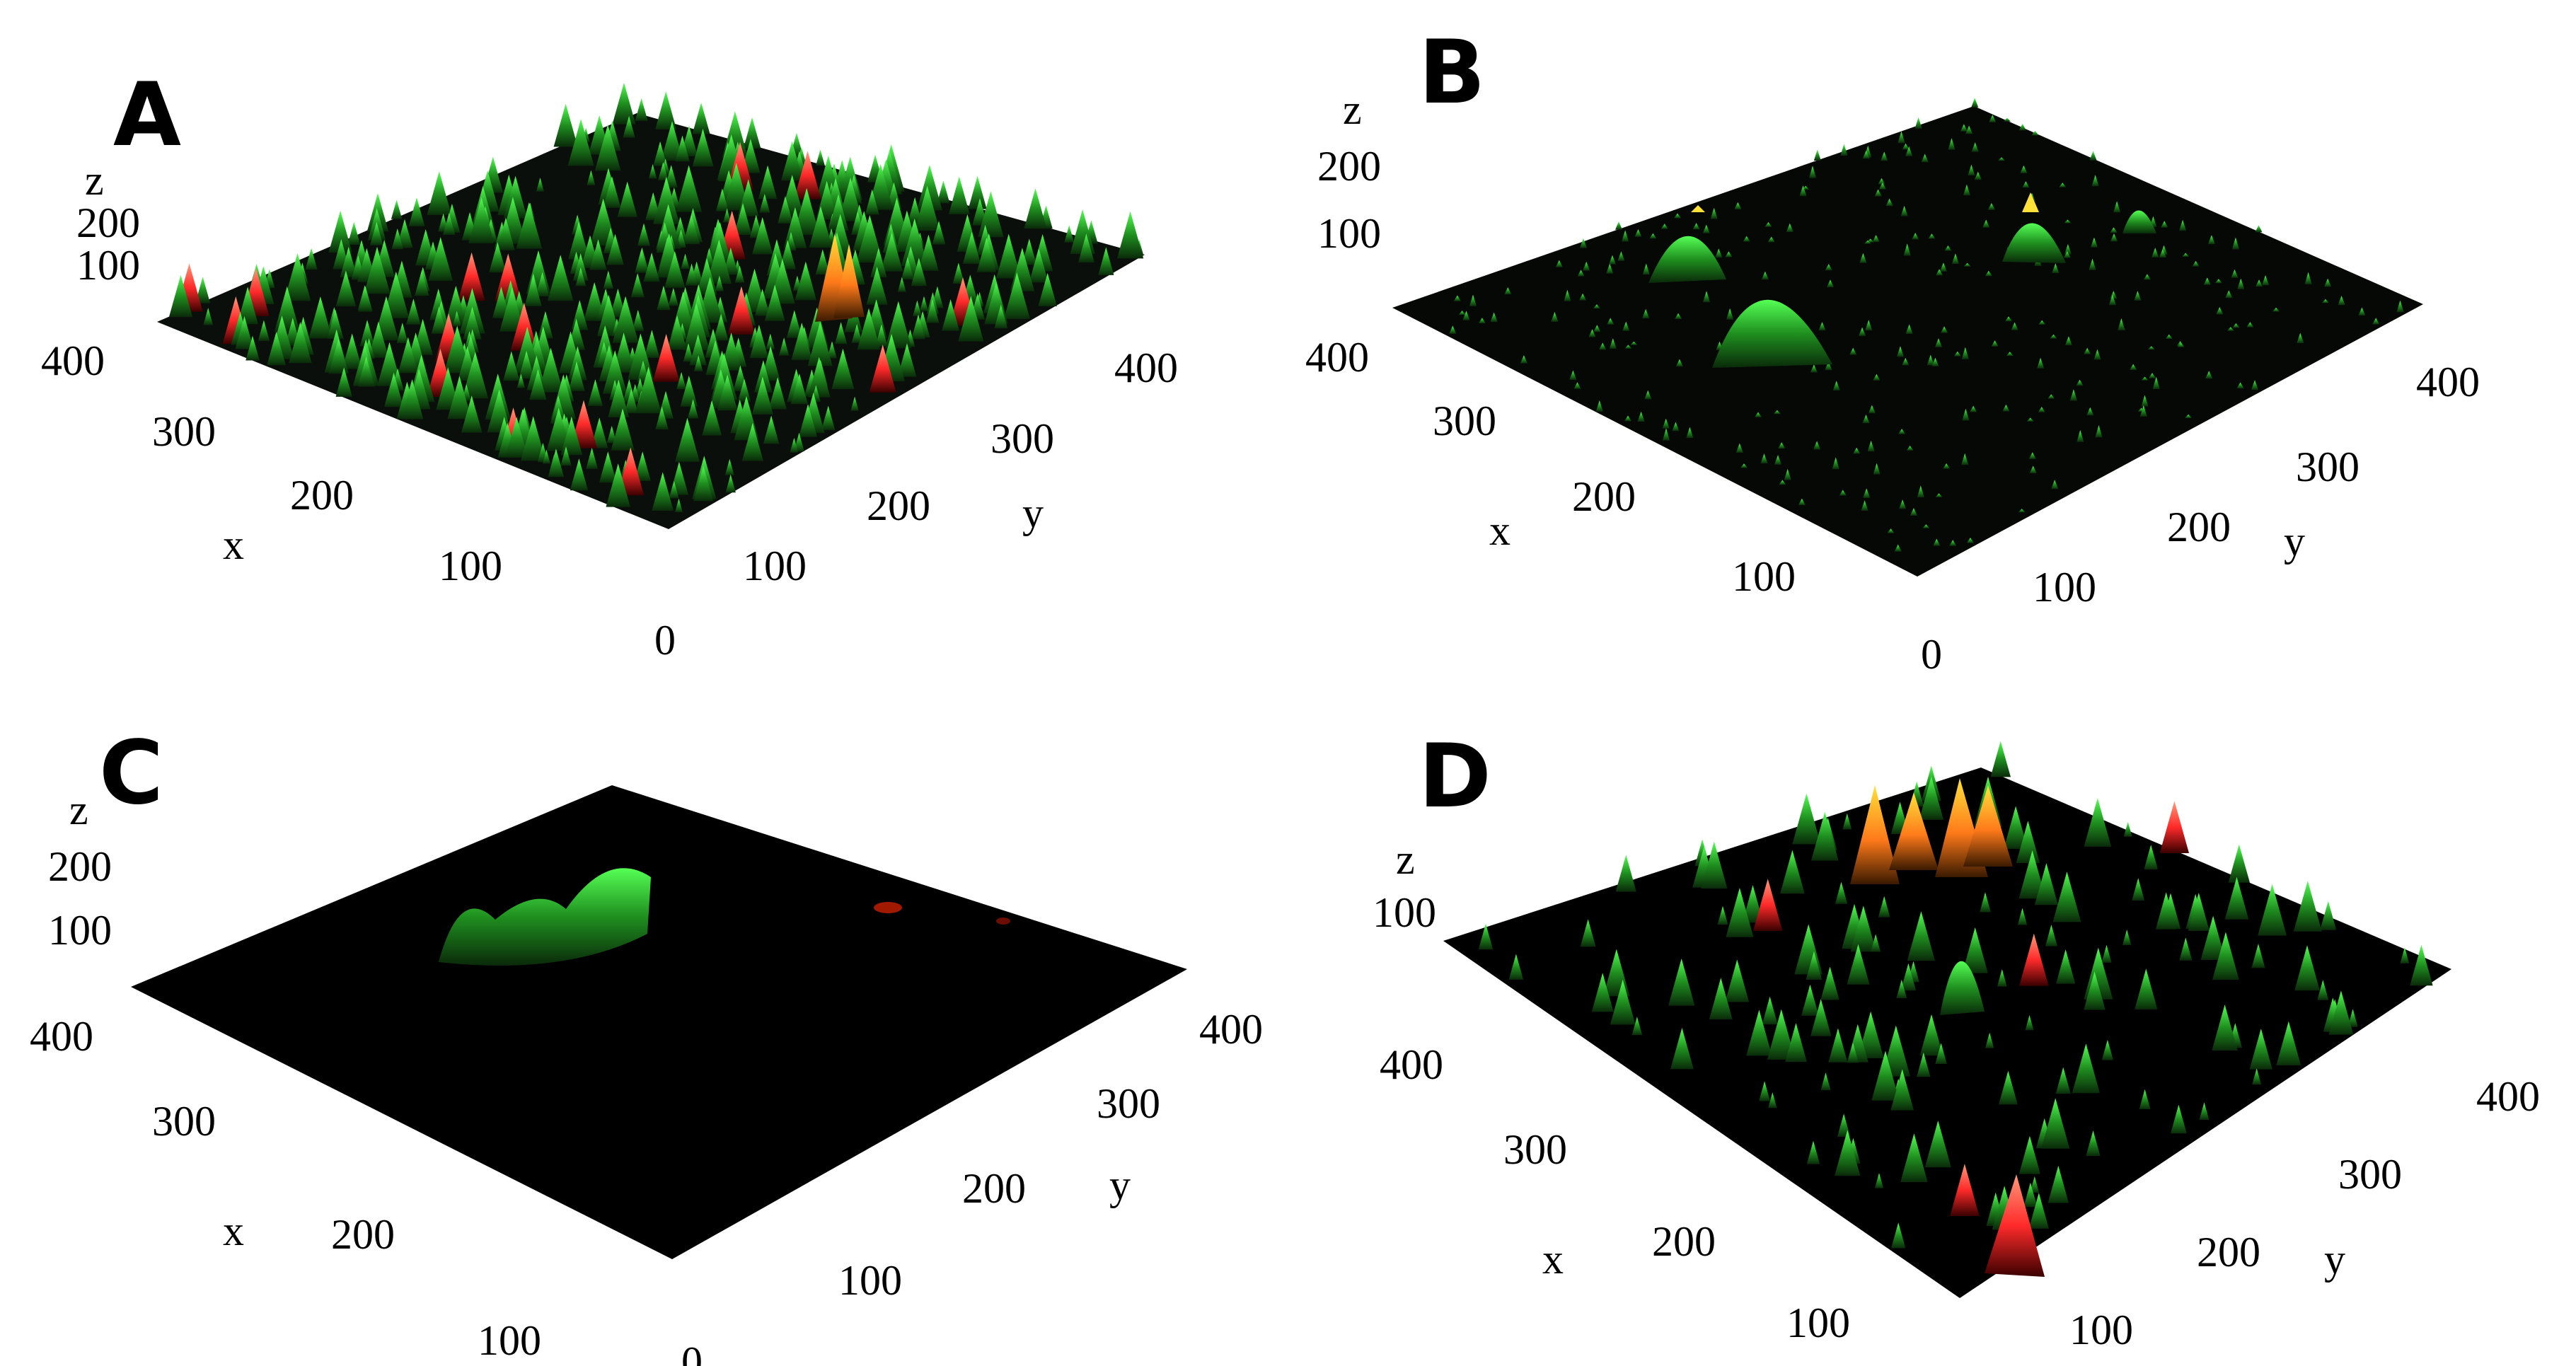 The width and height of the screenshot is (2576, 1366). What do you see at coordinates (2508, 1097) in the screenshot?
I see `panel-d-y-tick-1: 400` at bounding box center [2508, 1097].